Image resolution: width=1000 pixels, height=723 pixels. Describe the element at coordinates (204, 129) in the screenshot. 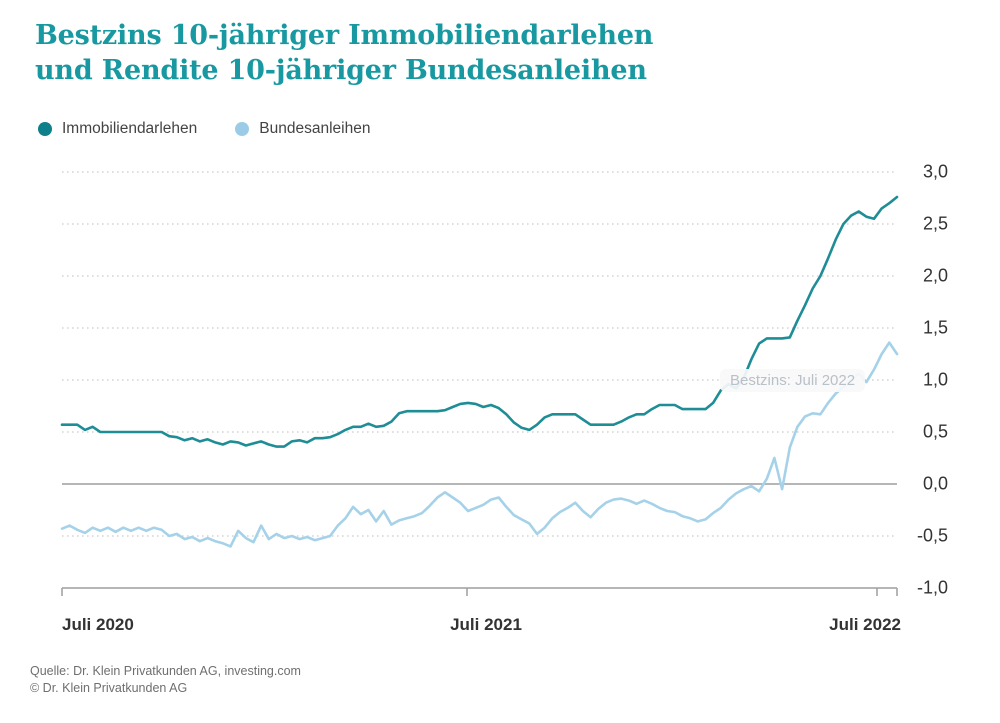

I see `chart-legend: Immobiliendarlehen Bundesanleihen` at that location.